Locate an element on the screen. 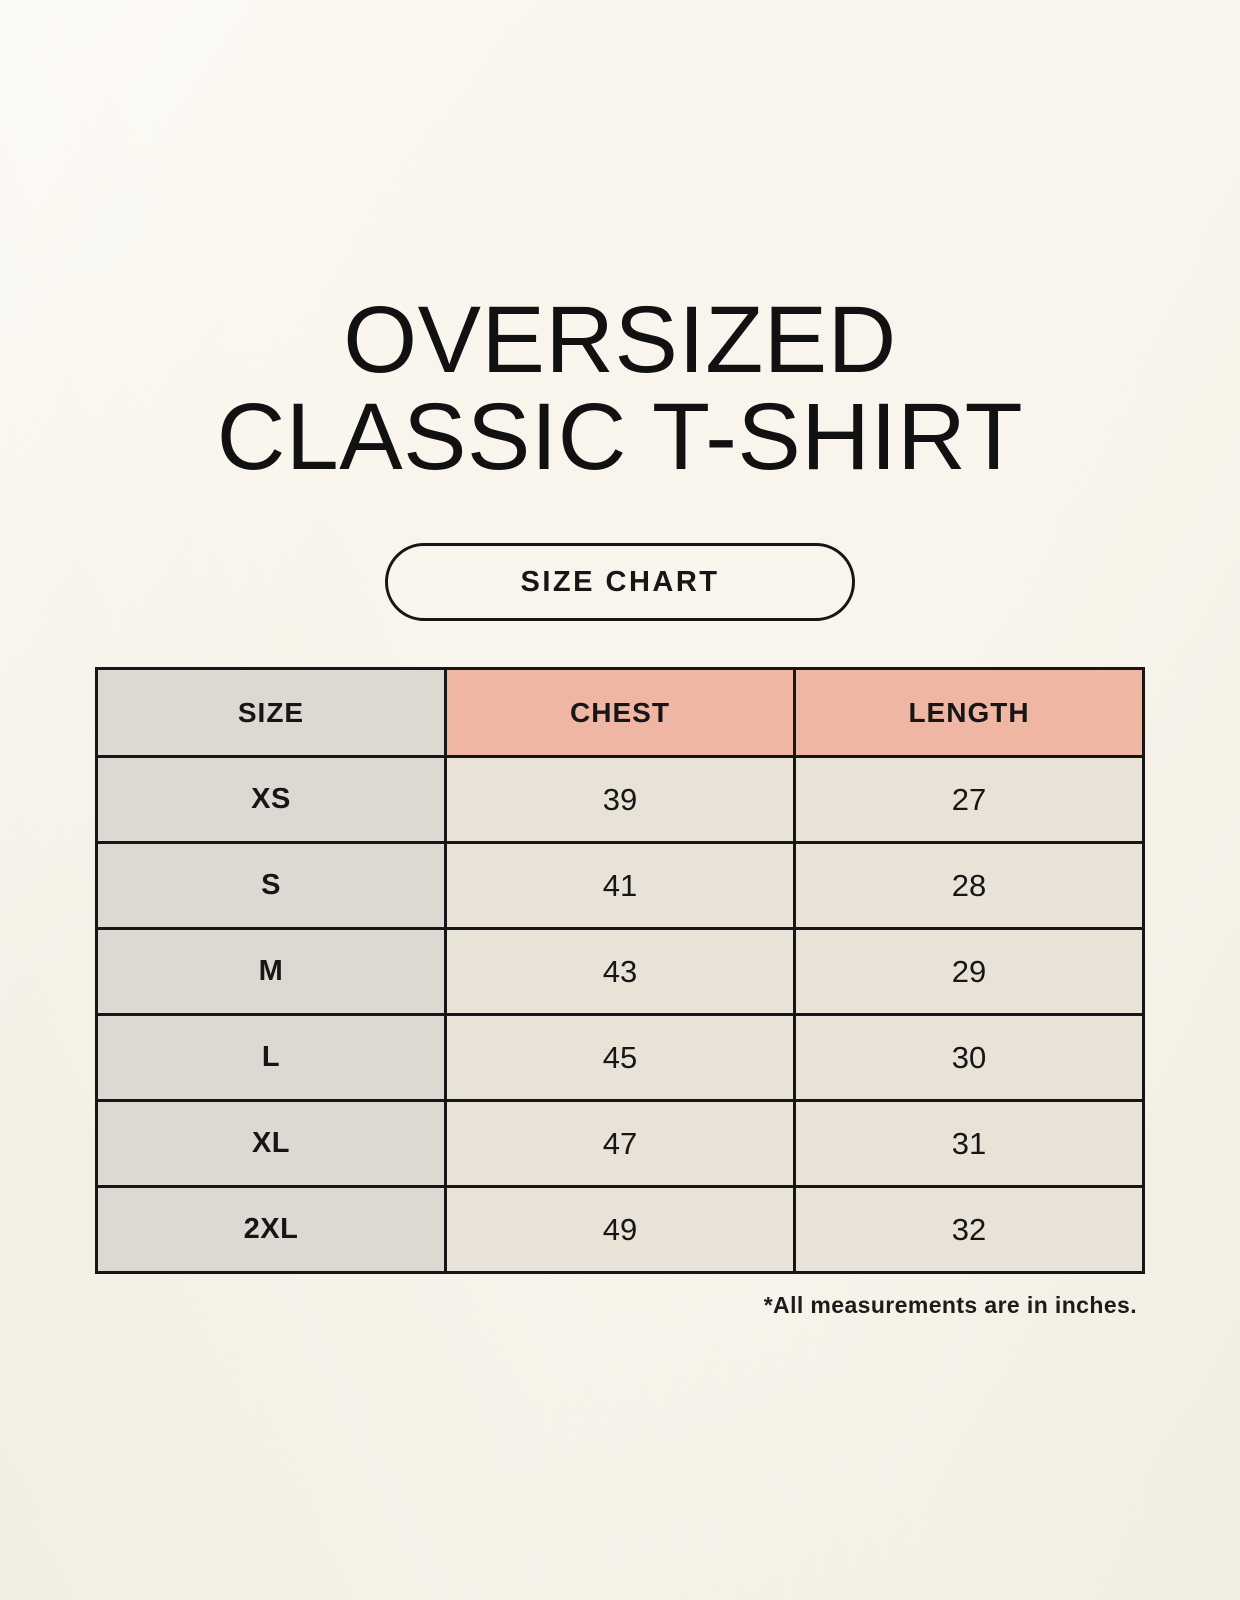  table-row: S 41 28 is located at coordinates (620, 885).